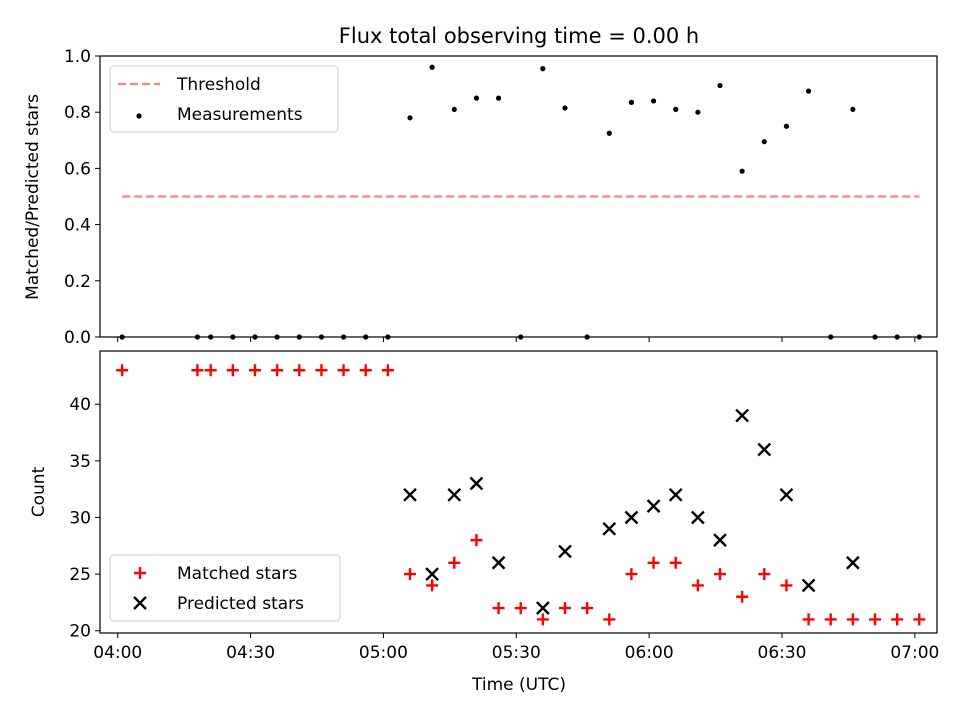  I want to click on ratio-y-tick-label: 0.4, so click(77, 226).